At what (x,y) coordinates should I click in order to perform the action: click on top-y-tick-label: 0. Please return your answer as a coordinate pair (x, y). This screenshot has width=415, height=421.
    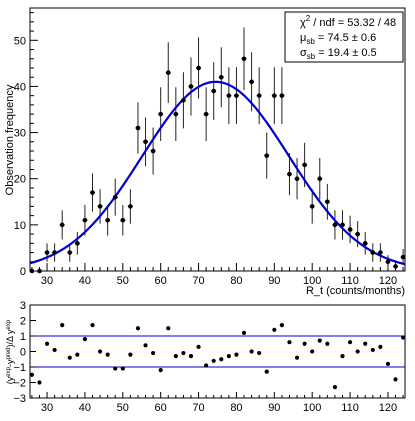
    Looking at the image, I should click on (23, 272).